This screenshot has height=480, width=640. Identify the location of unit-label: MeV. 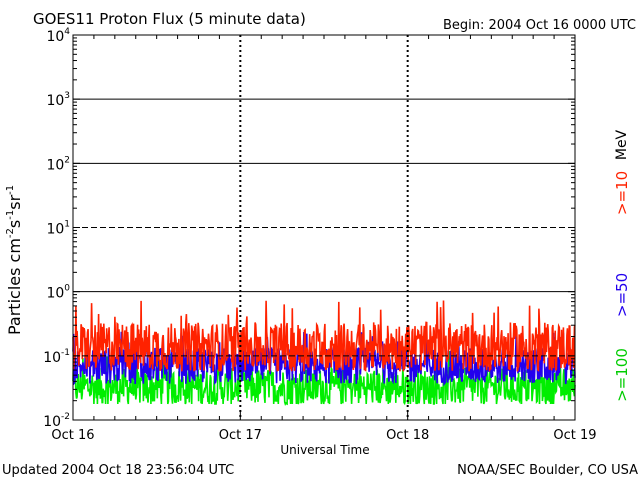
(622, 144).